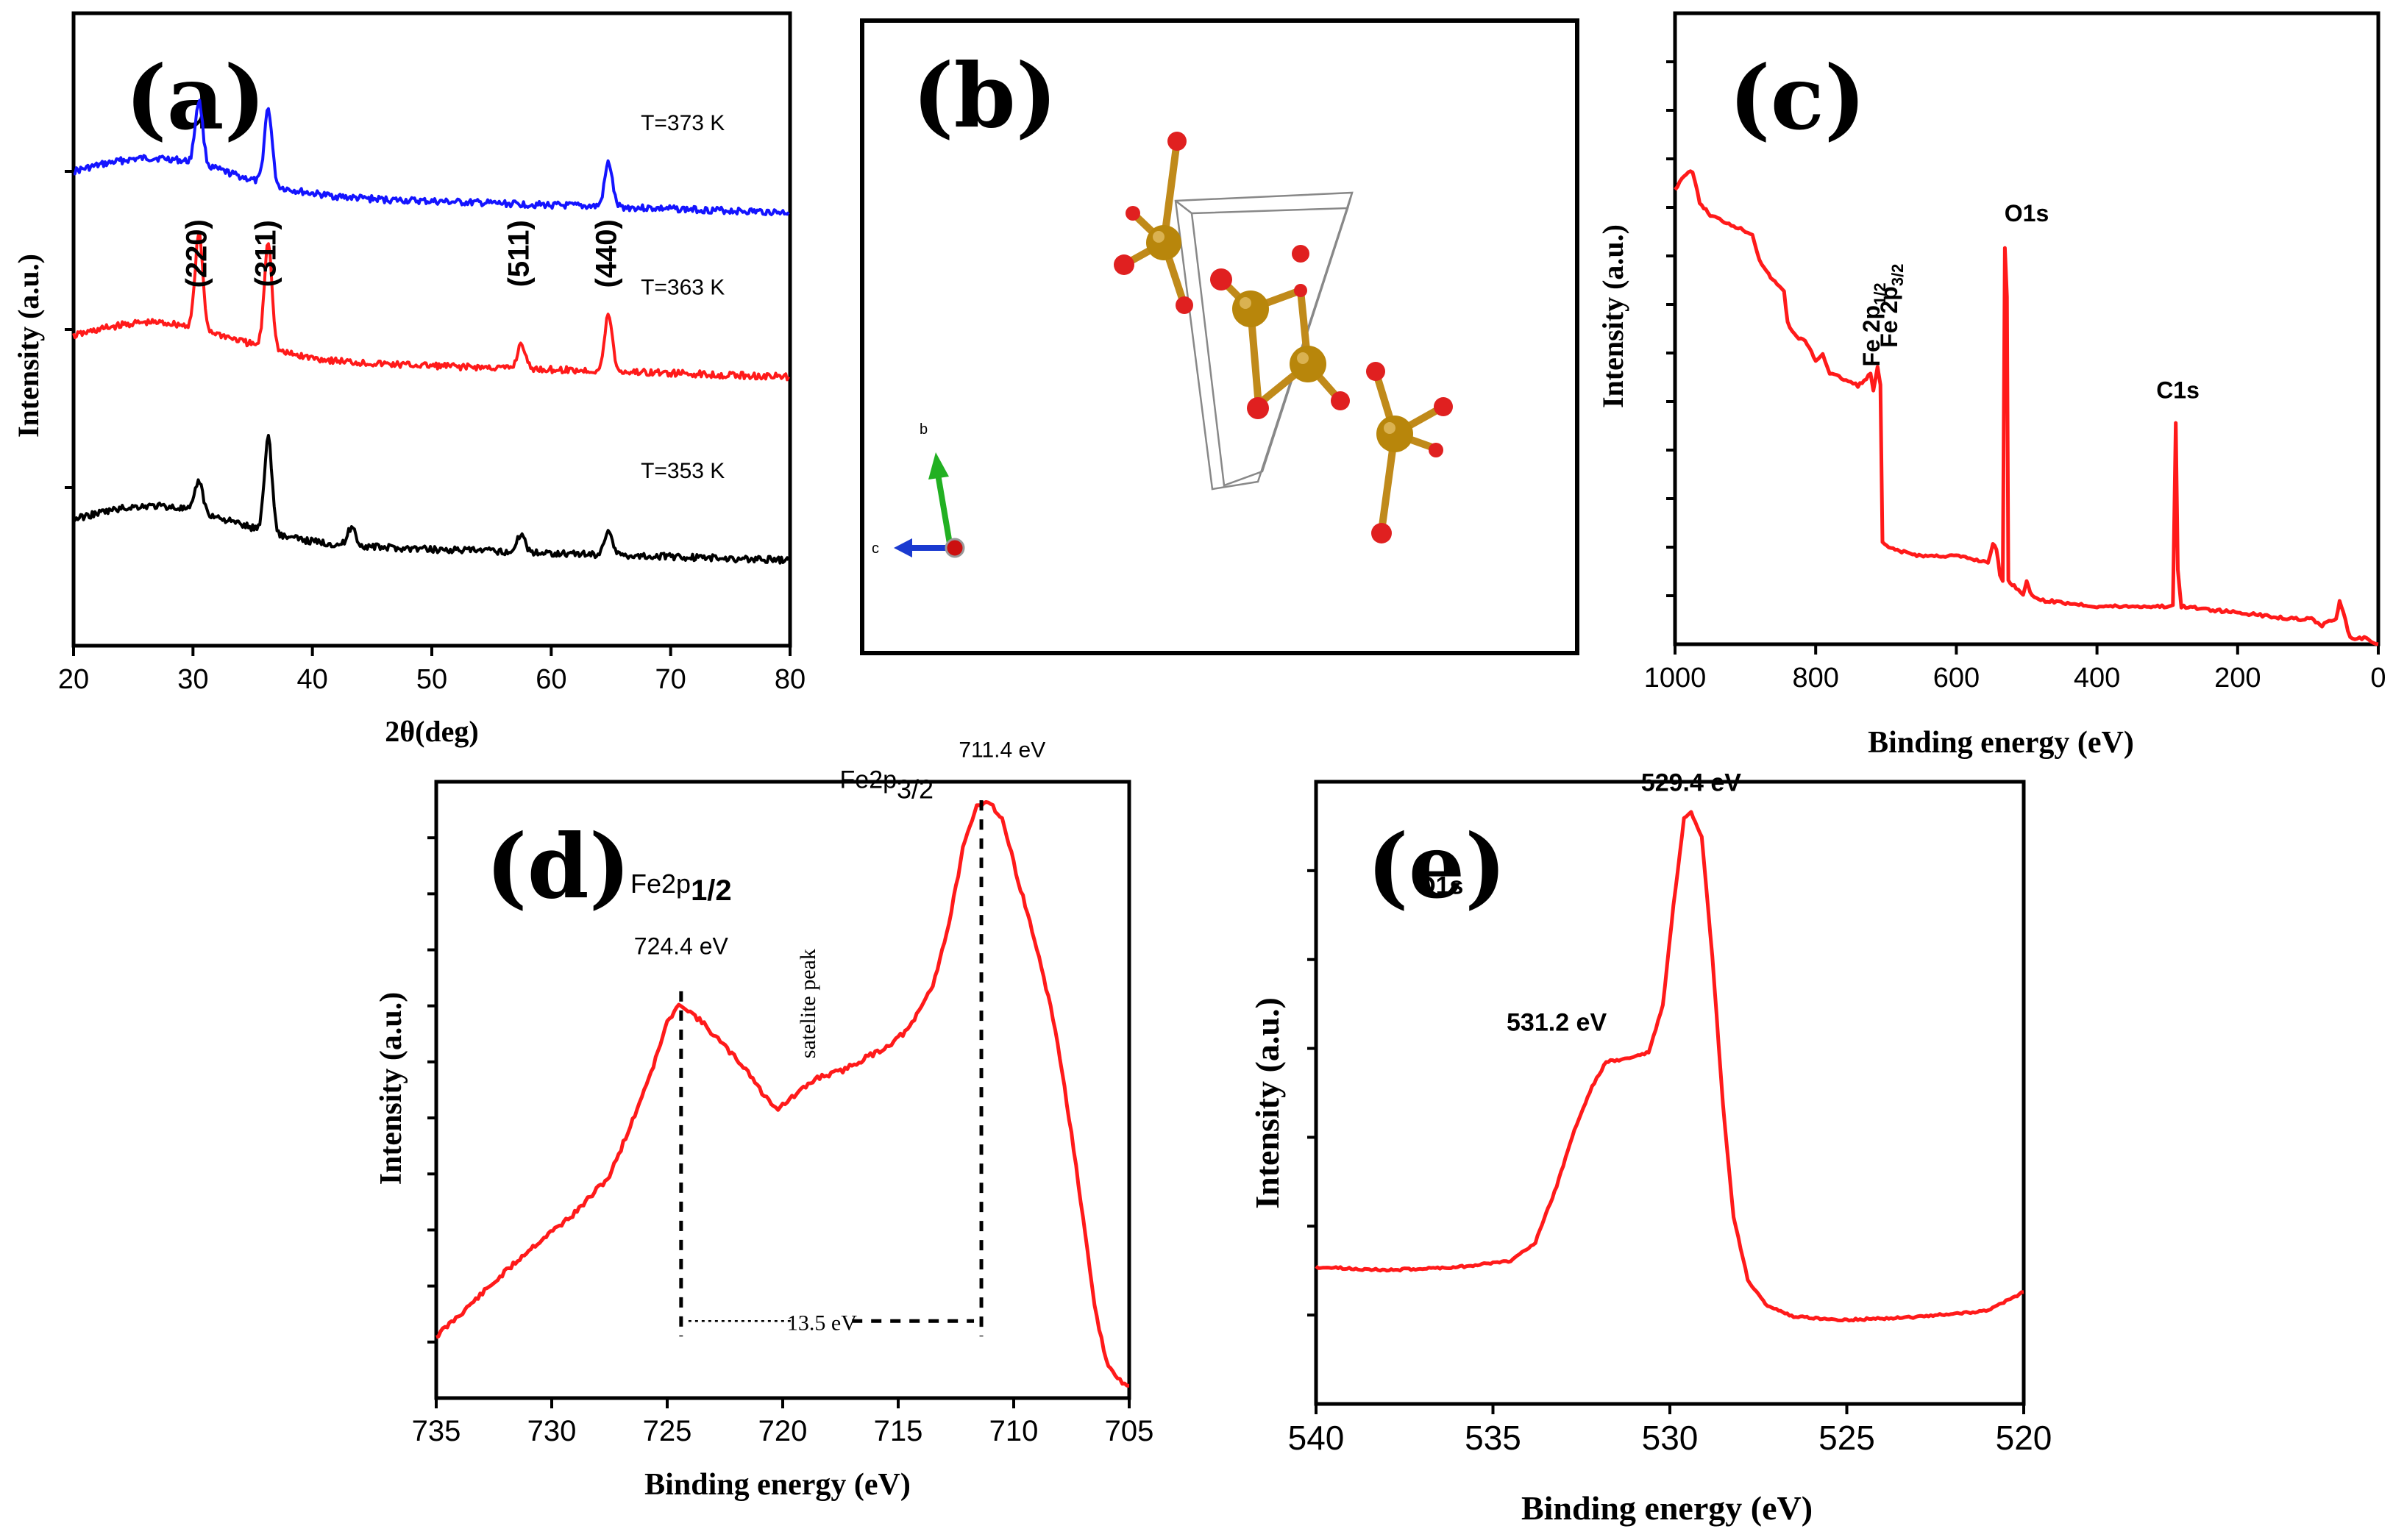 This screenshot has height=1540, width=2393. I want to click on panel-d-xlabel: Binding energy (eV), so click(778, 1485).